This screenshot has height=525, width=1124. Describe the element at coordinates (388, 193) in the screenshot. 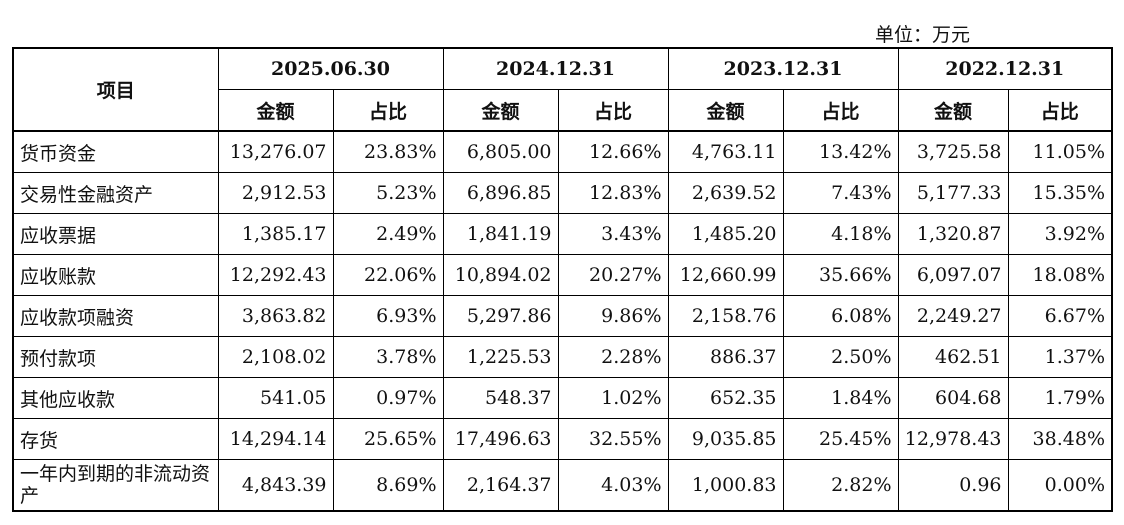

I see `ratio-cell: 5.23%` at that location.